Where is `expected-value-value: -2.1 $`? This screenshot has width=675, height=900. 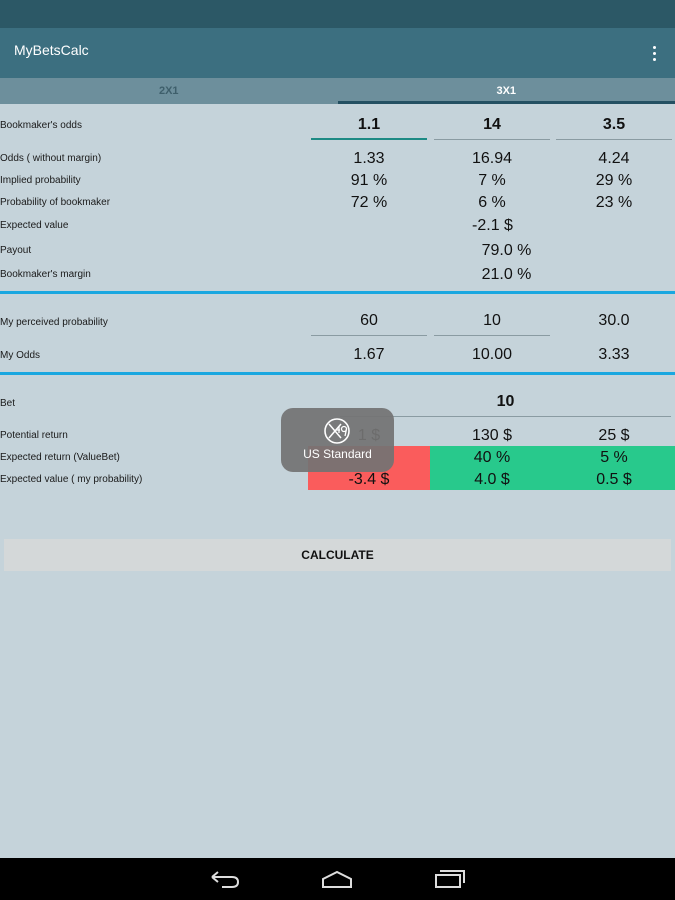 expected-value-value: -2.1 $ is located at coordinates (492, 225).